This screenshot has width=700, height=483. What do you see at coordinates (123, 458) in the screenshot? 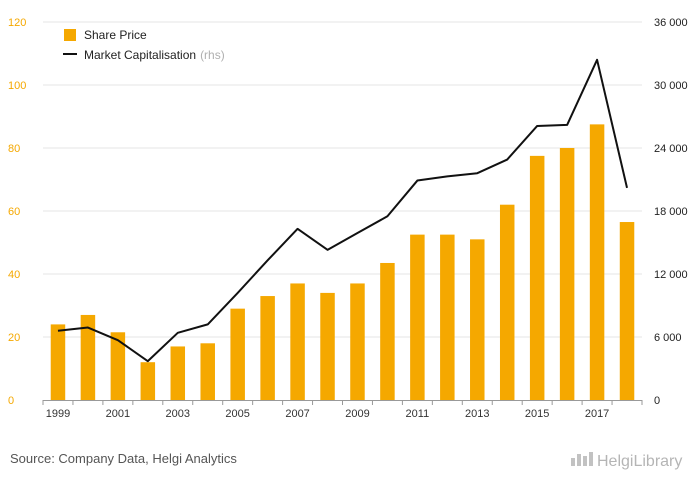
I see `source-note: Source: Company Data, Helgi Analytics` at bounding box center [123, 458].